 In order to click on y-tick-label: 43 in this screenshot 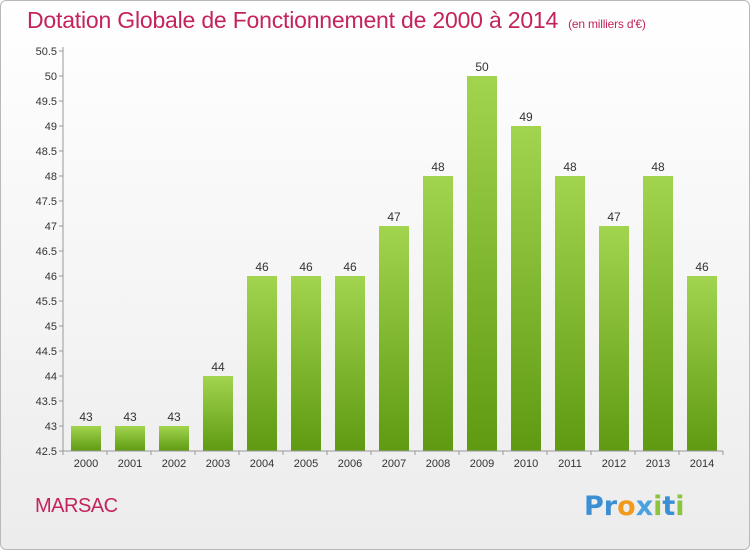, I will do `click(51, 427)`.